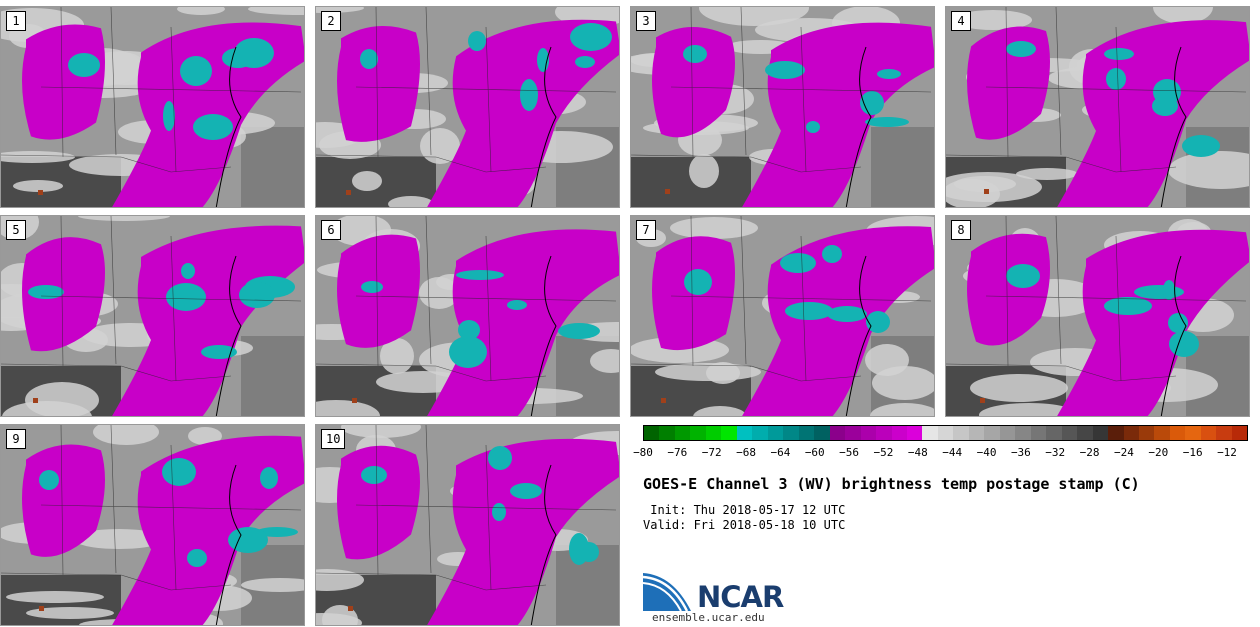  Describe the element at coordinates (1089, 452) in the screenshot. I see `colorbar-tick: −28` at that location.